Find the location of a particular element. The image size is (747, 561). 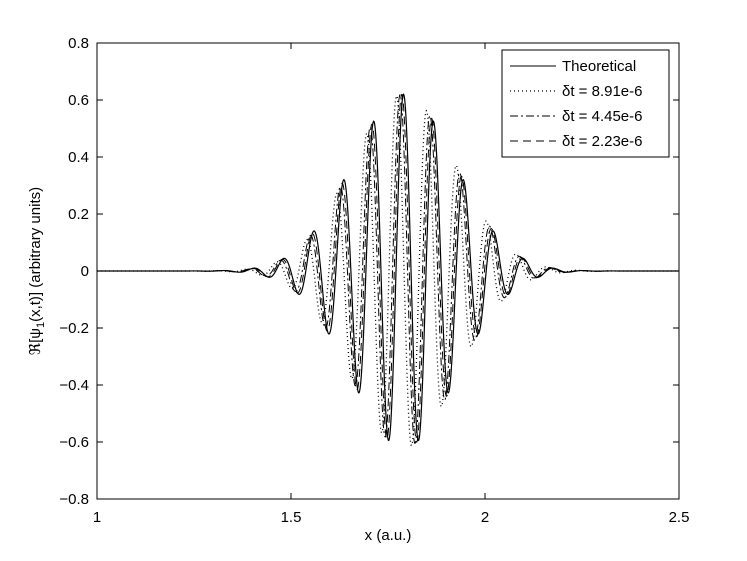

legend-label-dt-8.91e-6: δt = 8.91e-6 is located at coordinates (602, 91).